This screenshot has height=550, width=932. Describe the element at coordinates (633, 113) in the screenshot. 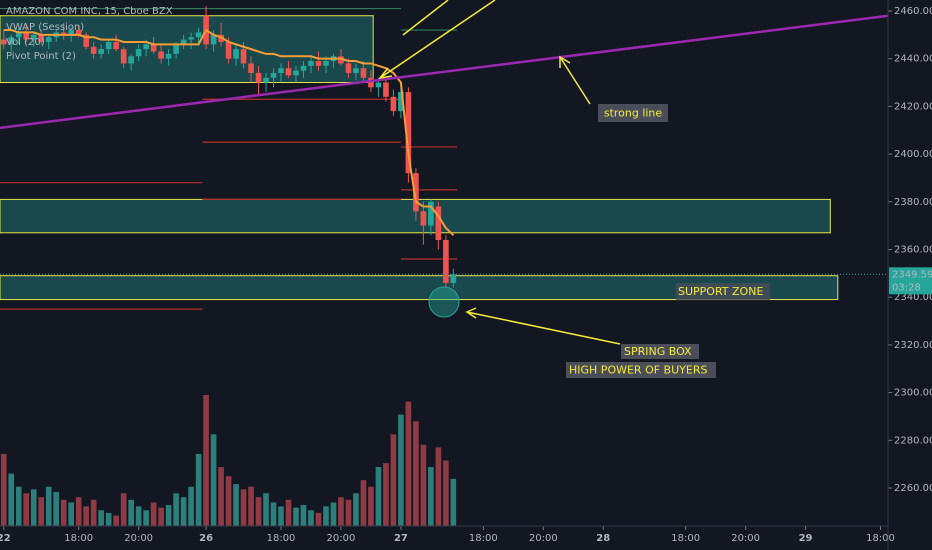

I see `annotation: strong line` at that location.